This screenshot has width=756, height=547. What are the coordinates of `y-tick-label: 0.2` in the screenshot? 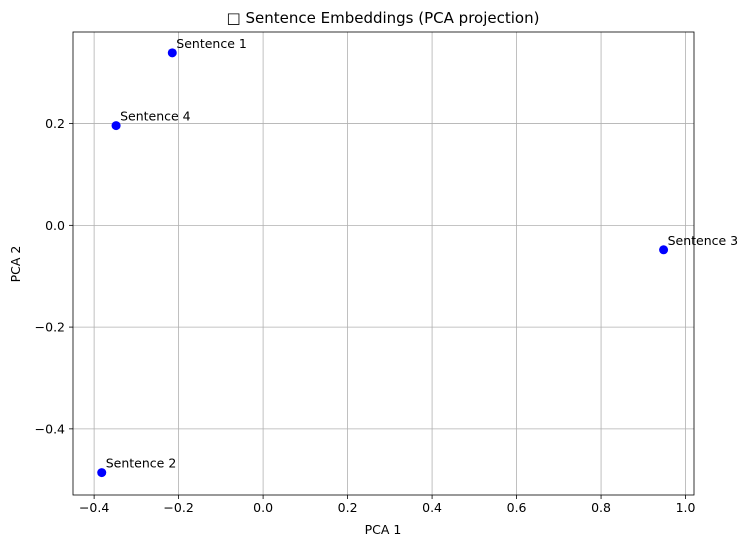 It's located at (55, 123).